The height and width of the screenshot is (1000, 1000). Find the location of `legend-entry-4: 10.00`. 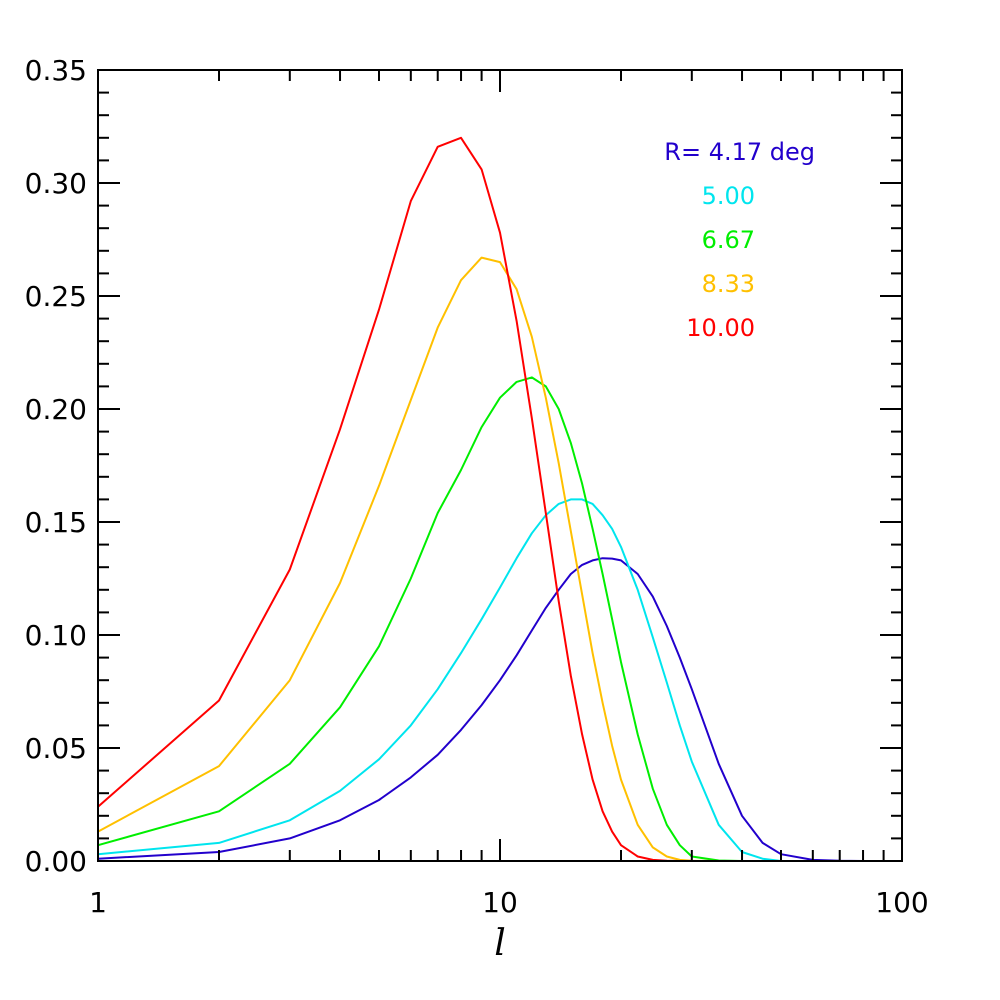

legend-entry-4: 10.00 is located at coordinates (720, 328).